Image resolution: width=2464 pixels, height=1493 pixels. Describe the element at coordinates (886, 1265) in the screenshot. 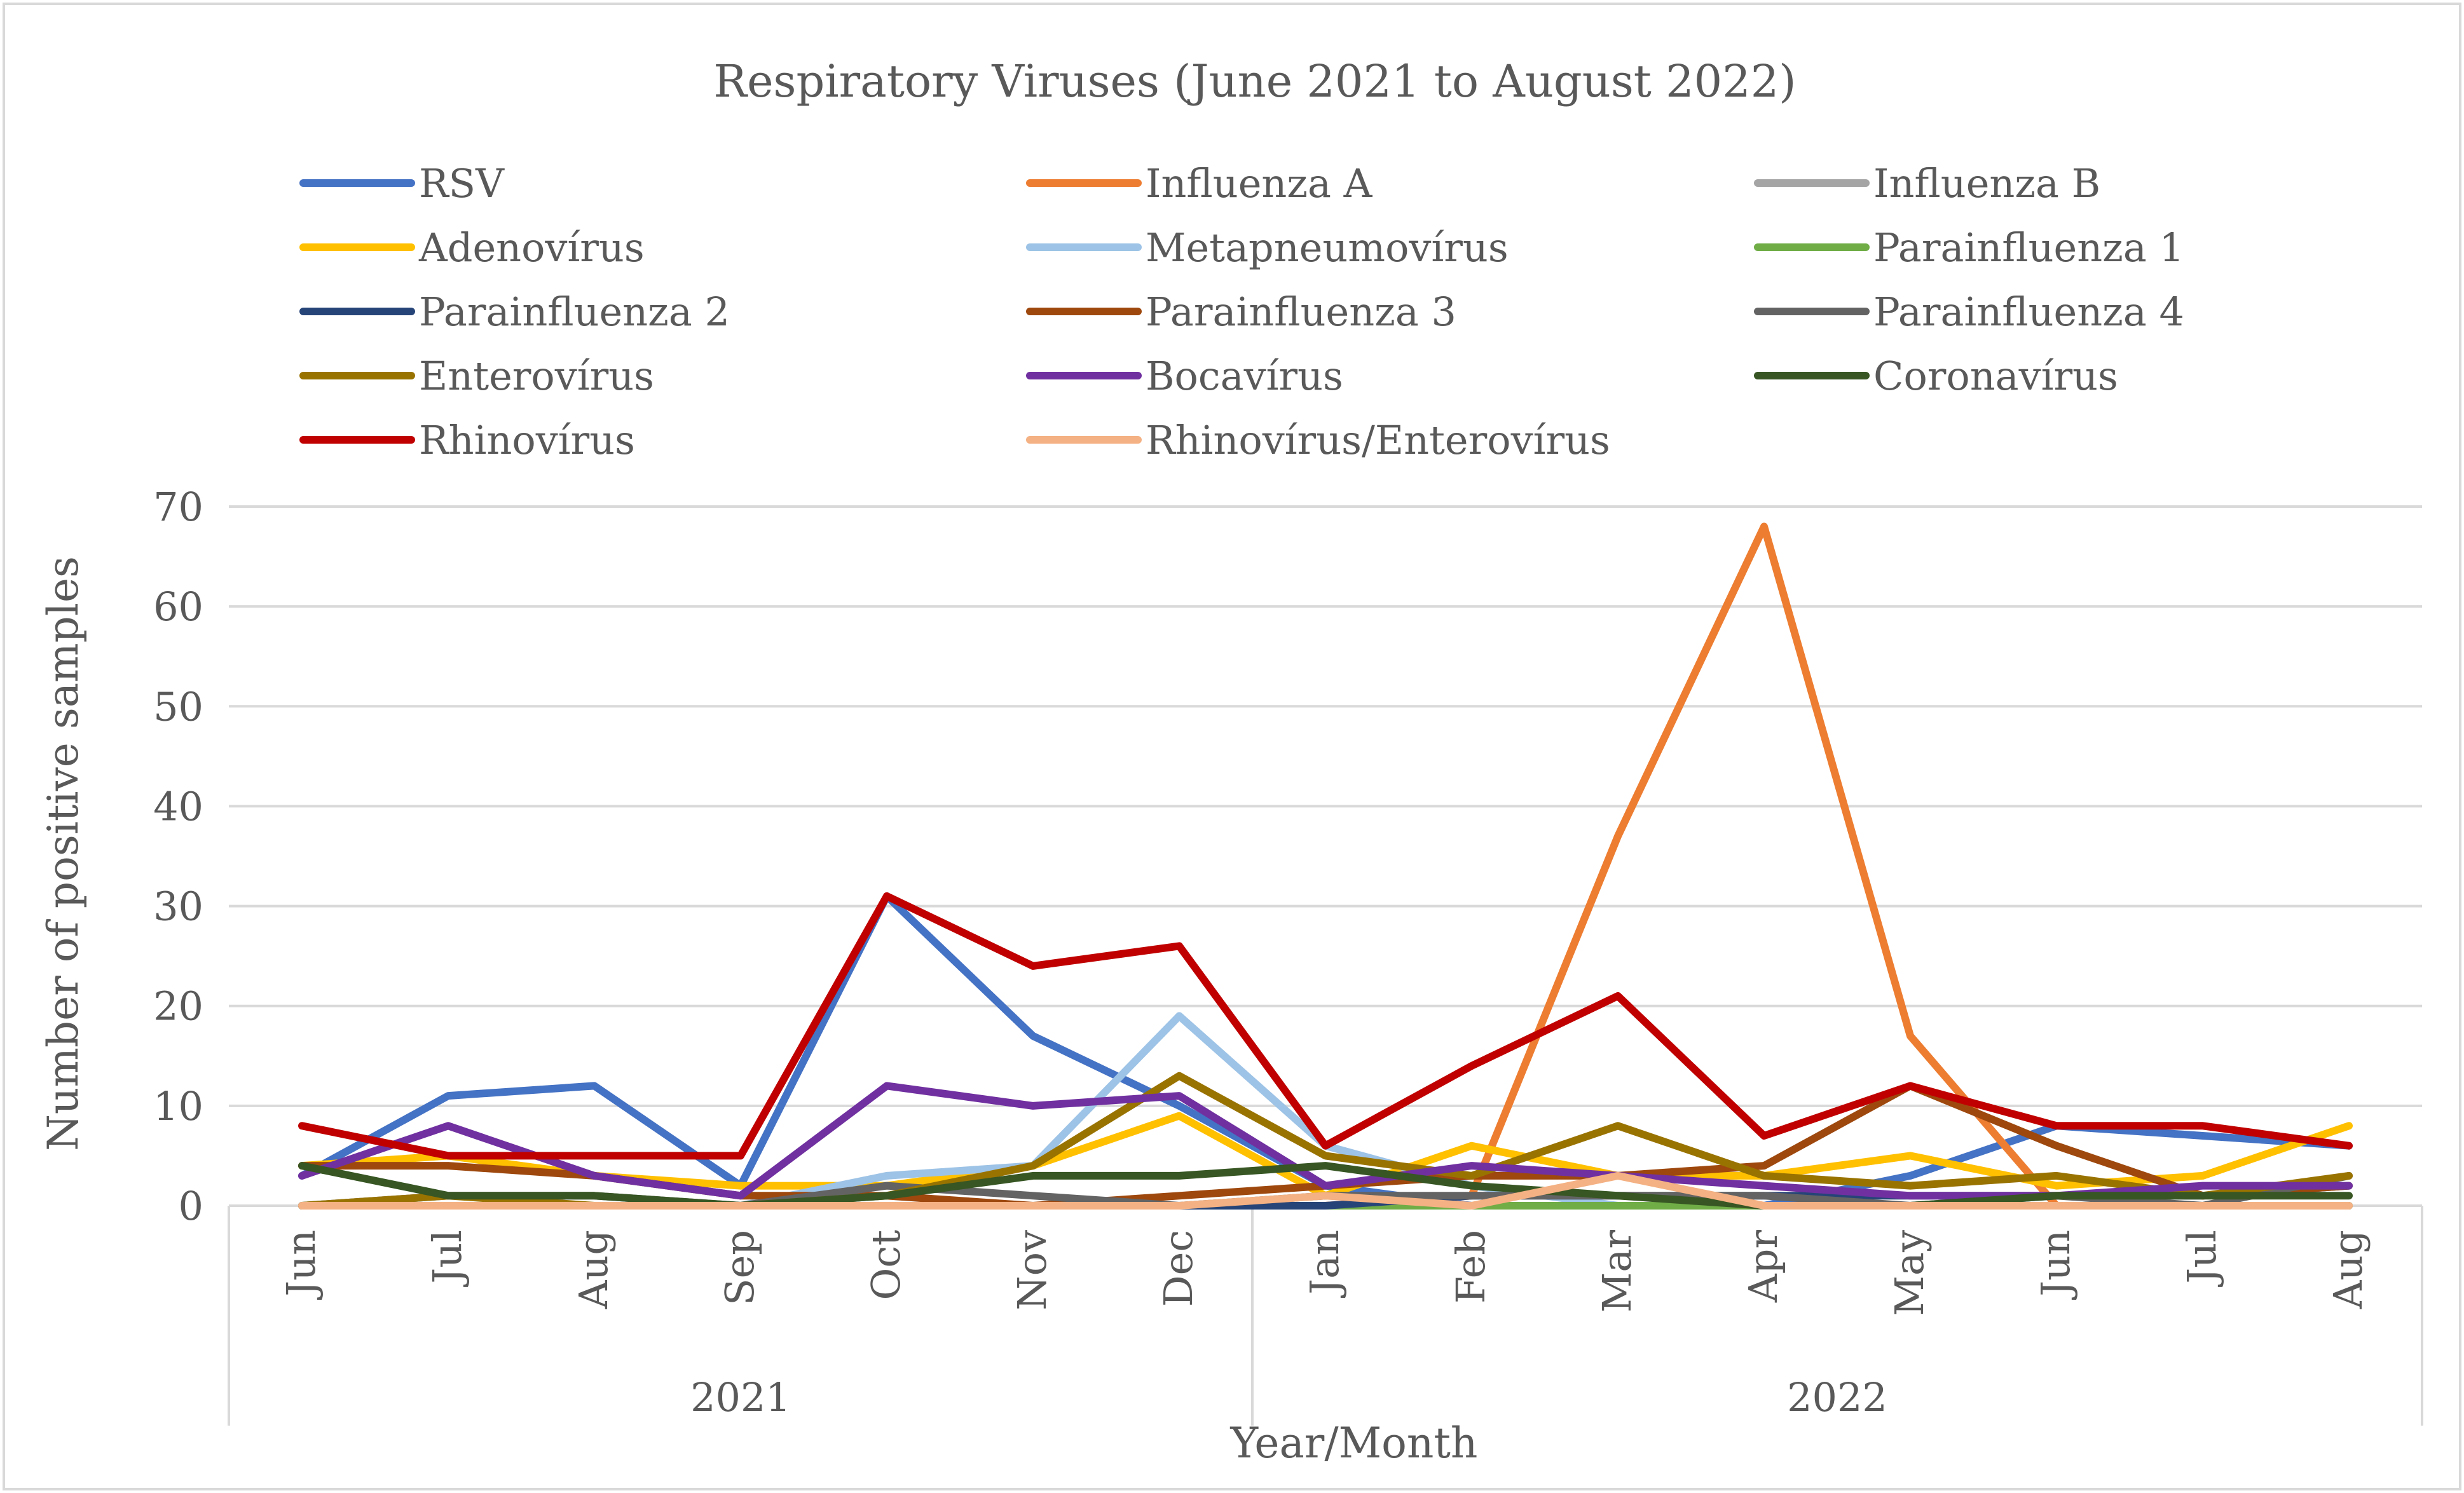

I see `x-tick-label-oct: Oct` at that location.